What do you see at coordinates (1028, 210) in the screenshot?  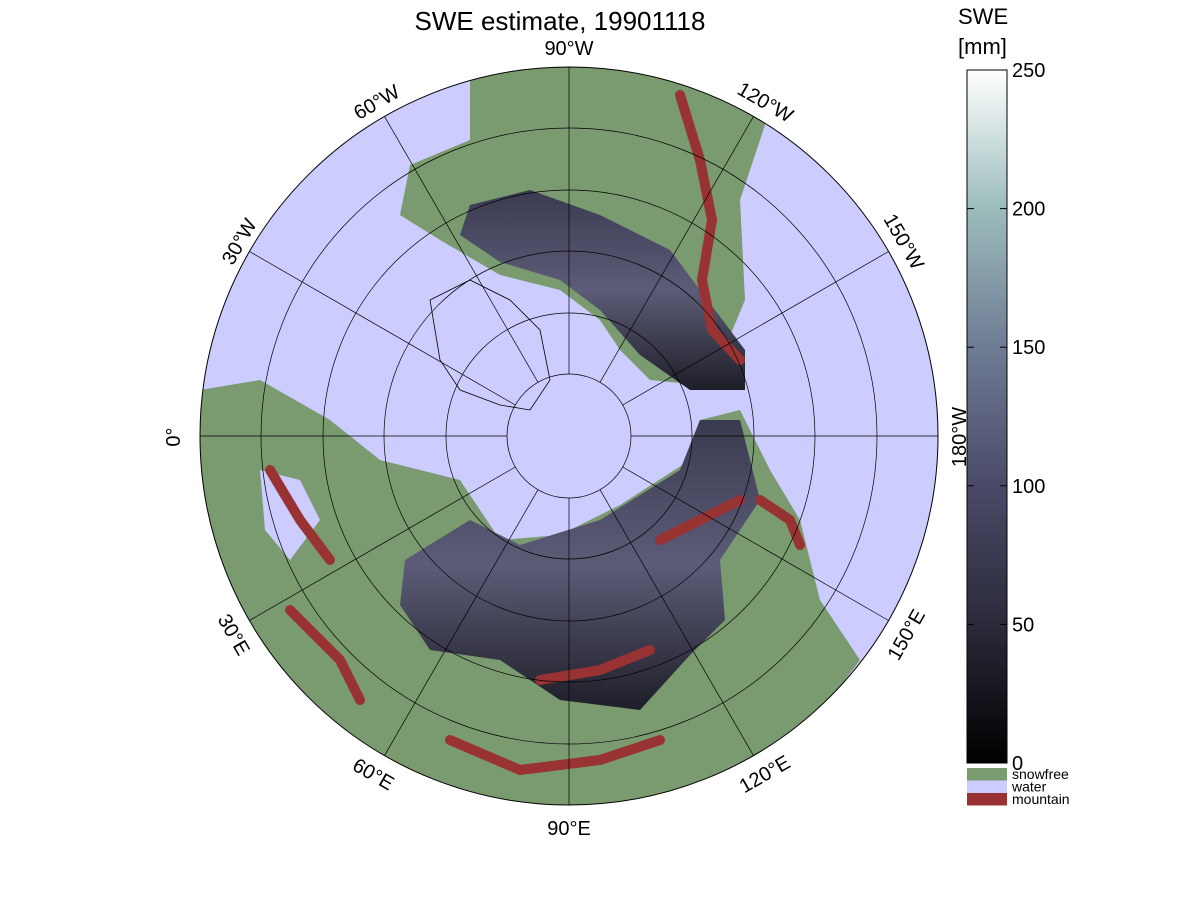 I see `colorbar-tick-label: 200` at bounding box center [1028, 210].